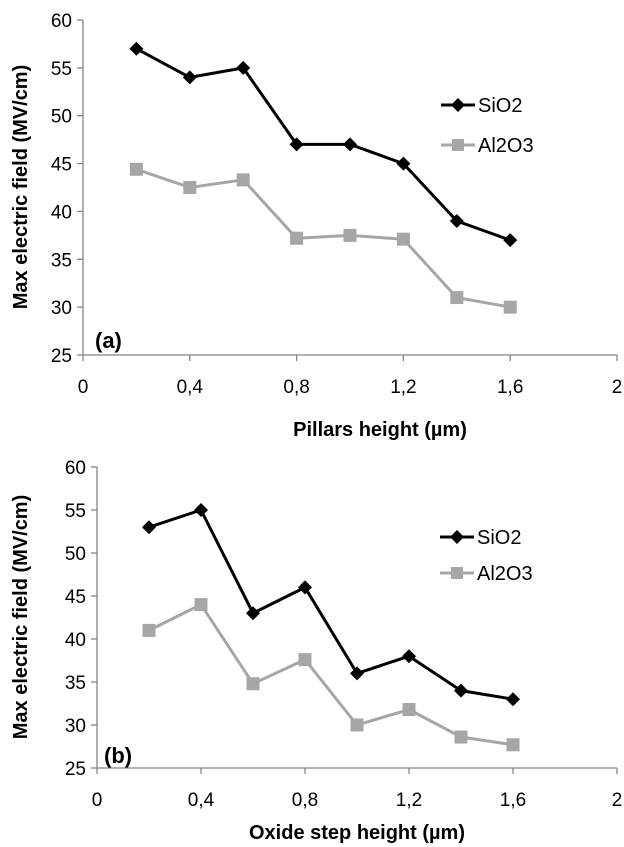  What do you see at coordinates (108, 340) in the screenshot?
I see `panel-label: (a)` at bounding box center [108, 340].